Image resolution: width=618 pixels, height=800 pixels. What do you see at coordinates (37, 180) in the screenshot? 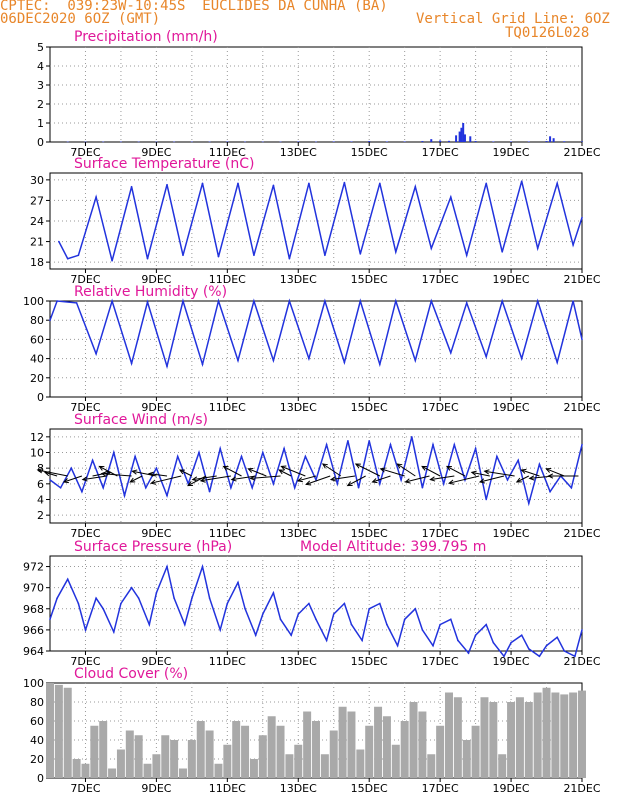
I see `temp-ytick-label: 30` at bounding box center [37, 180].